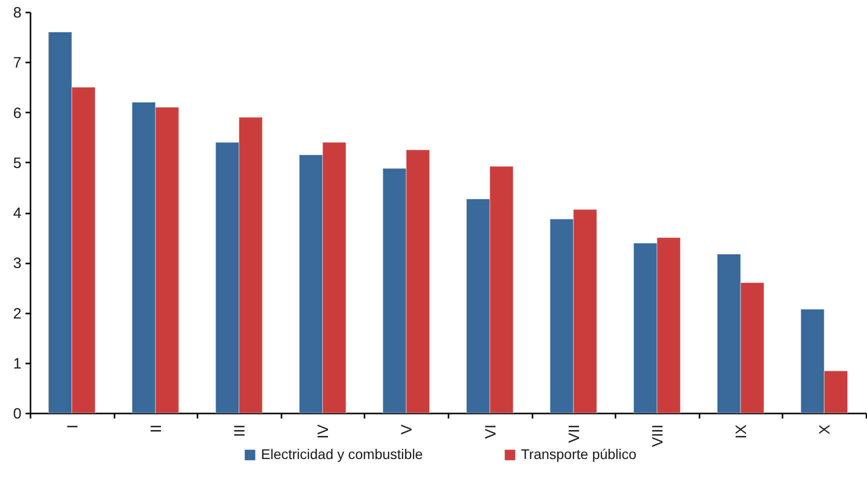 Image resolution: width=867 pixels, height=494 pixels. What do you see at coordinates (491, 431) in the screenshot?
I see `x-tick-label: VI` at bounding box center [491, 431].